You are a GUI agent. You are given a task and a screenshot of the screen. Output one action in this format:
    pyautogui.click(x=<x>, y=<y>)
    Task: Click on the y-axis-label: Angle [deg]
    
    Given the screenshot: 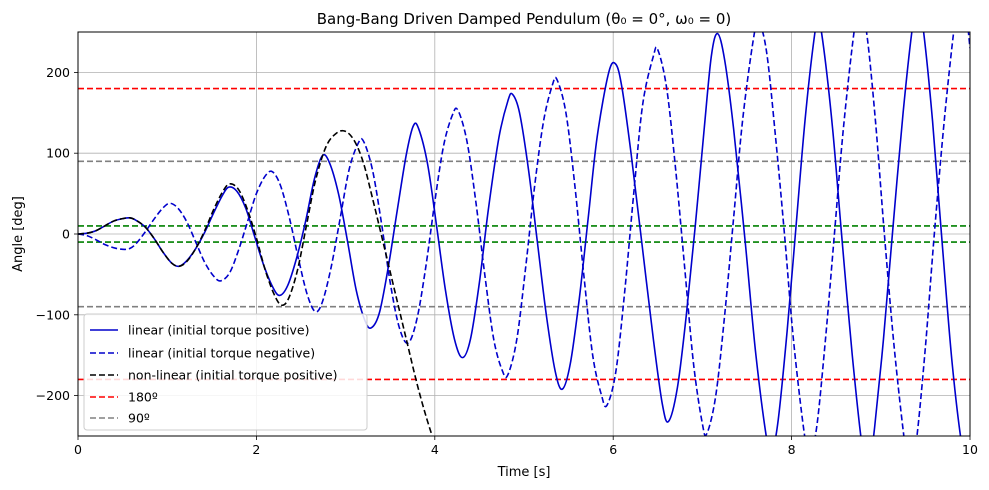 What is the action you would take?
    pyautogui.click(x=18, y=234)
    